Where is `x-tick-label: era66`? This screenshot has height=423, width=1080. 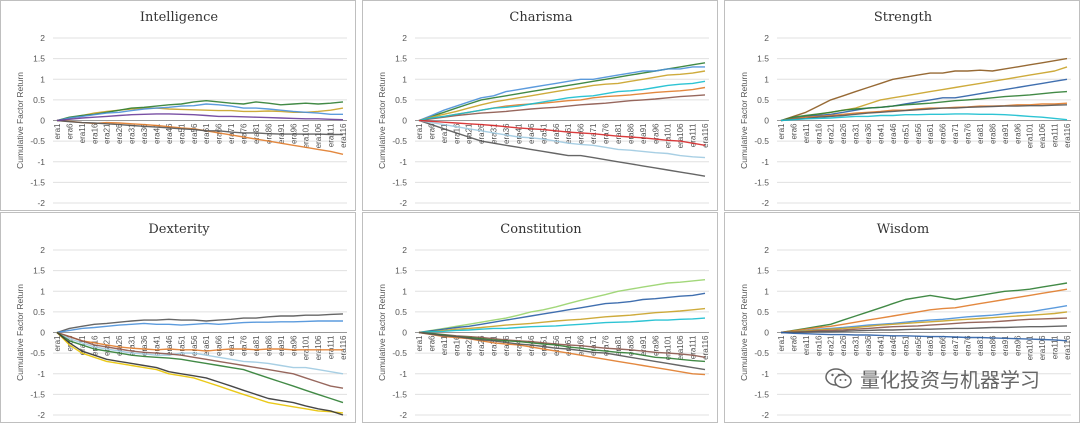
x-tick-label: era66 is located at coordinates (943, 133).